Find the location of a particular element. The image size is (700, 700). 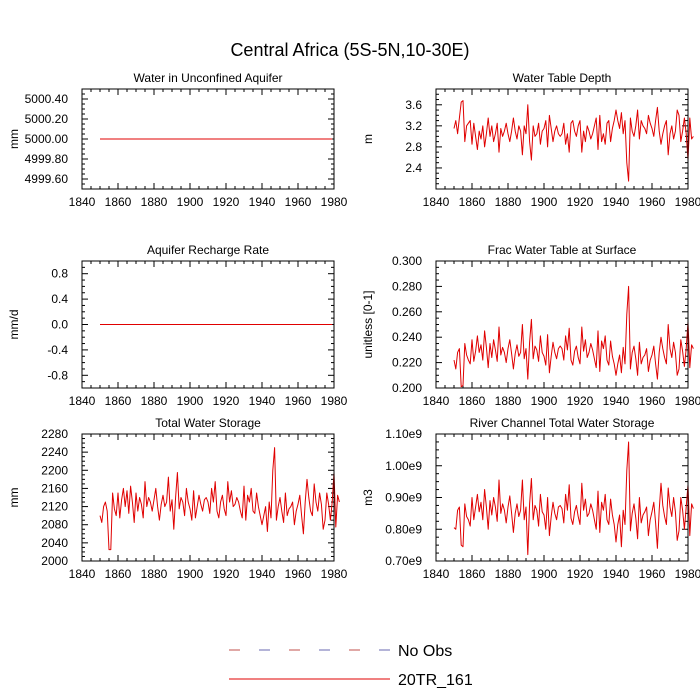

panel-title: Aquifer Recharge Rate is located at coordinates (208, 250).